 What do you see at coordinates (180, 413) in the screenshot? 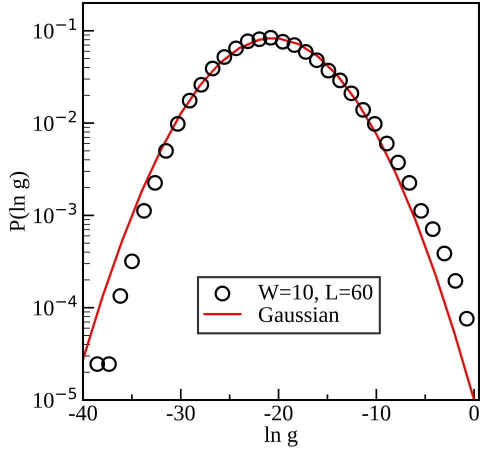
I see `x-tick-label: -30` at bounding box center [180, 413].